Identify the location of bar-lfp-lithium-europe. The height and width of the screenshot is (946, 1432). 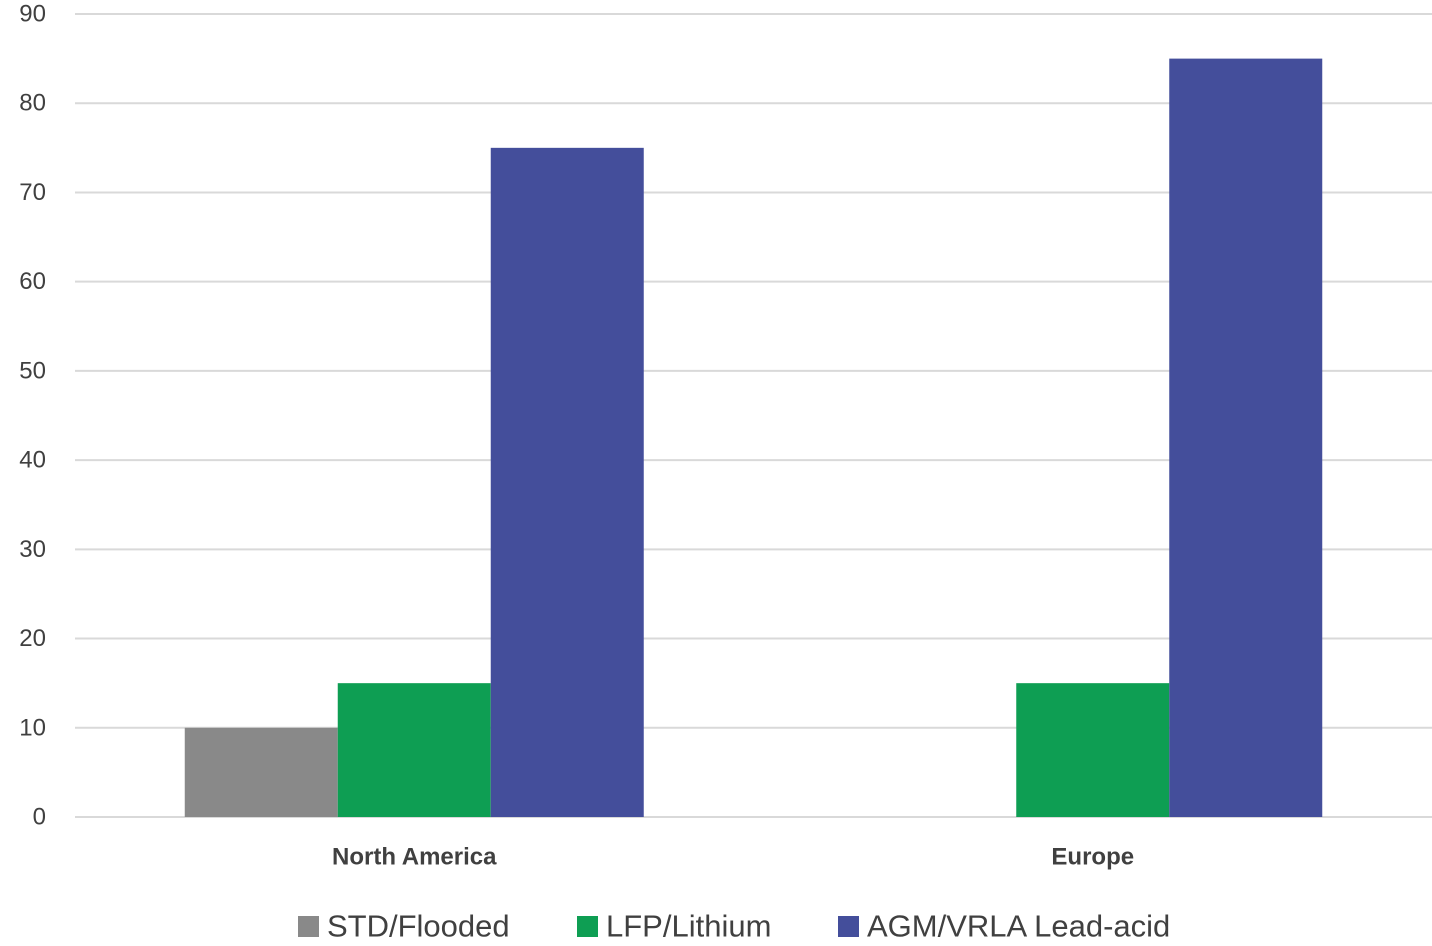
(1093, 750).